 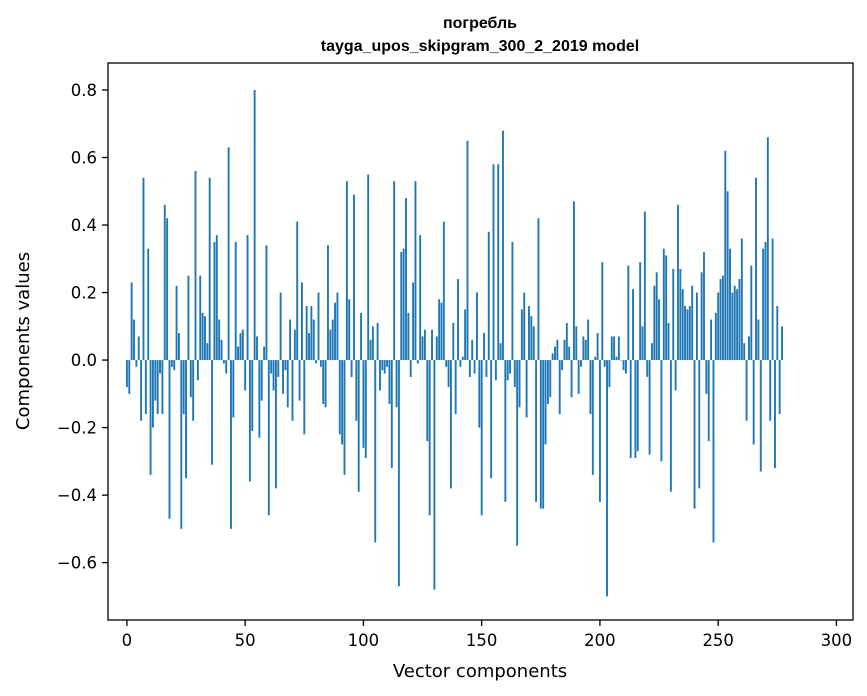 I want to click on chart-title-line2: tayga_upos_skipgram_300_2_2019 model, so click(x=480, y=46).